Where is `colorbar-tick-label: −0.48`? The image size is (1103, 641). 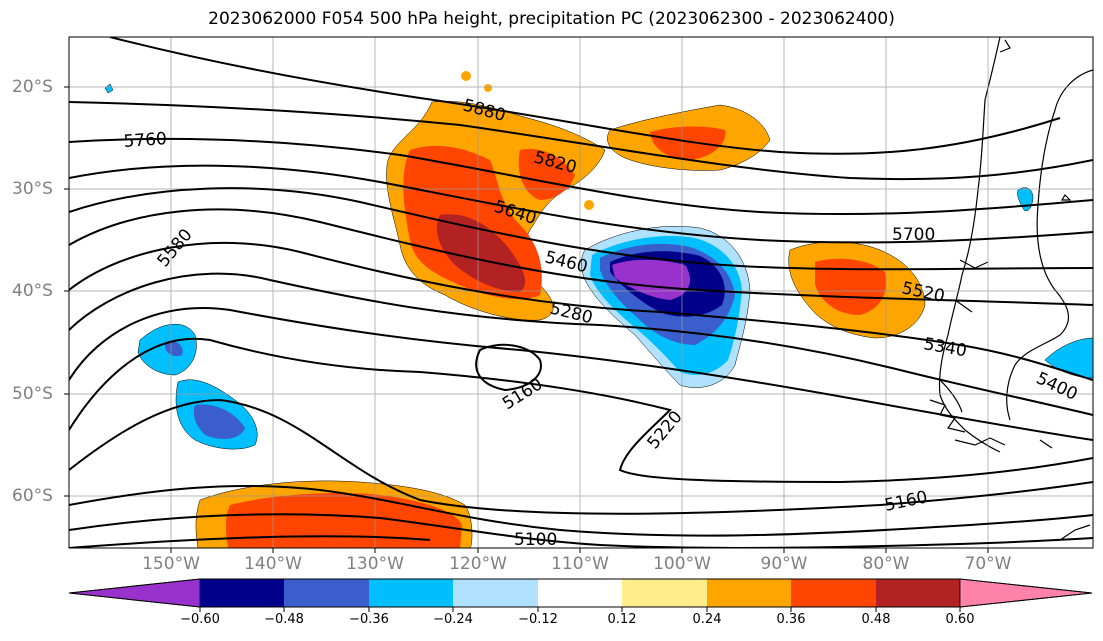 colorbar-tick-label: −0.48 is located at coordinates (284, 619).